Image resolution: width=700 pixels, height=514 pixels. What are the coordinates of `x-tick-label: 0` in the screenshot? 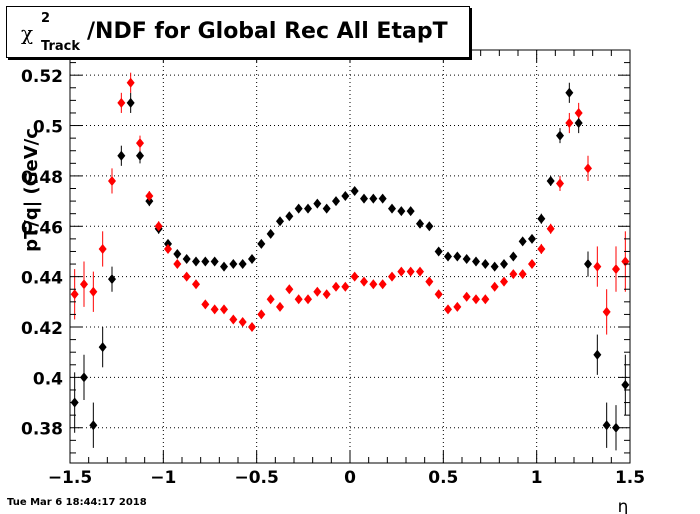 It's located at (350, 478).